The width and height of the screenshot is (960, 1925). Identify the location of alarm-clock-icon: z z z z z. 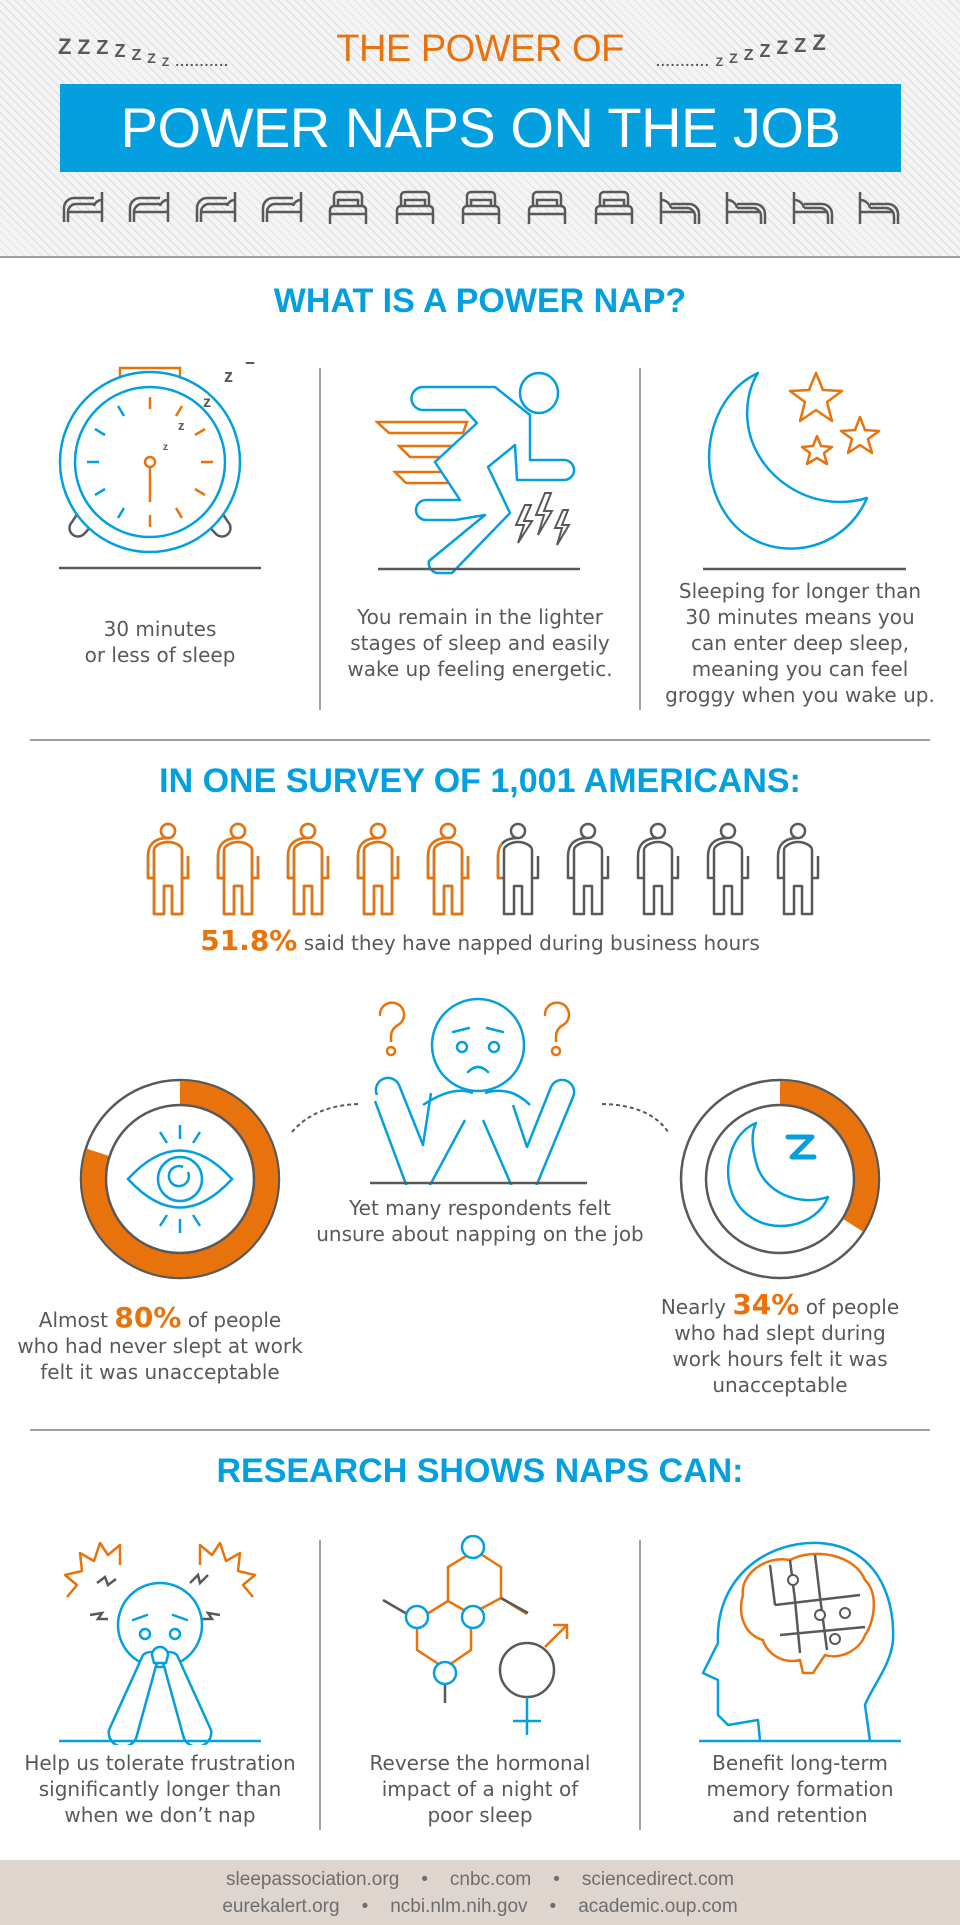
(159, 466).